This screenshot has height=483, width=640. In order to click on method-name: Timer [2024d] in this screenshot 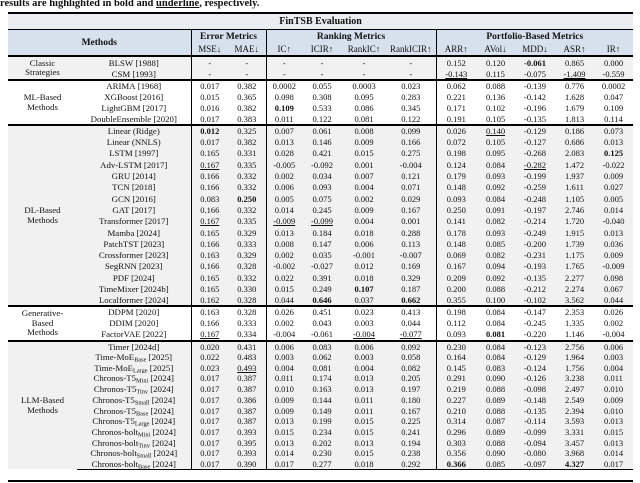, I will do `click(134, 345)`.